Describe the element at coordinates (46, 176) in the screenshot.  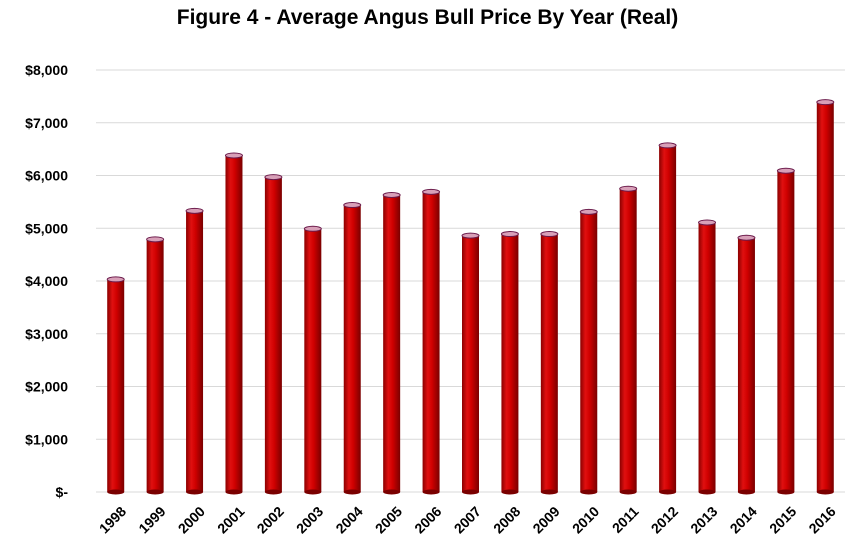
I see `y-tick-label: $6,000` at that location.